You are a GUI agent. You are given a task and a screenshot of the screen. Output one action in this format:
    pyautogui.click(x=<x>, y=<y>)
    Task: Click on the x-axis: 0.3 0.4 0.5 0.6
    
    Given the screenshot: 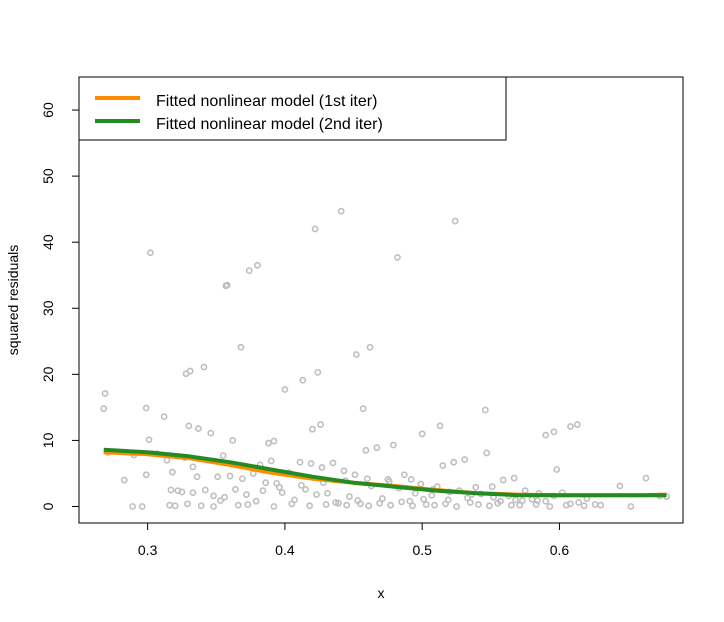 What is the action you would take?
    pyautogui.click(x=354, y=540)
    